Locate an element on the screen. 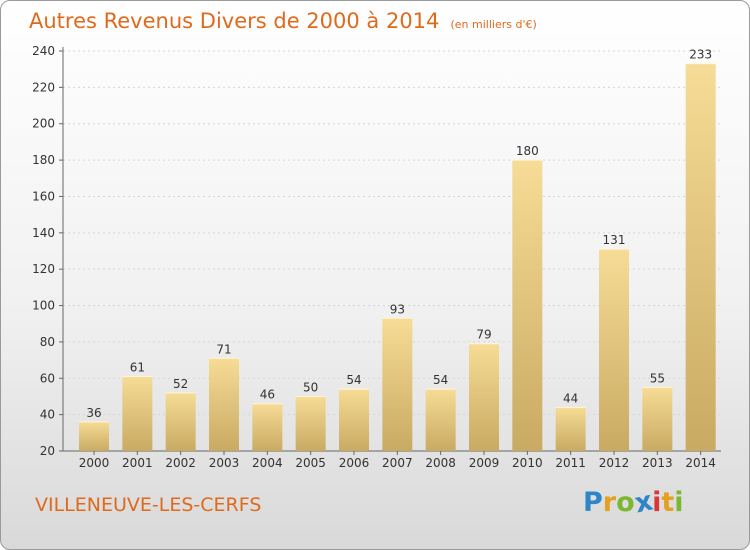 Image resolution: width=750 pixels, height=550 pixels. x-tick-label: 2011 is located at coordinates (570, 463).